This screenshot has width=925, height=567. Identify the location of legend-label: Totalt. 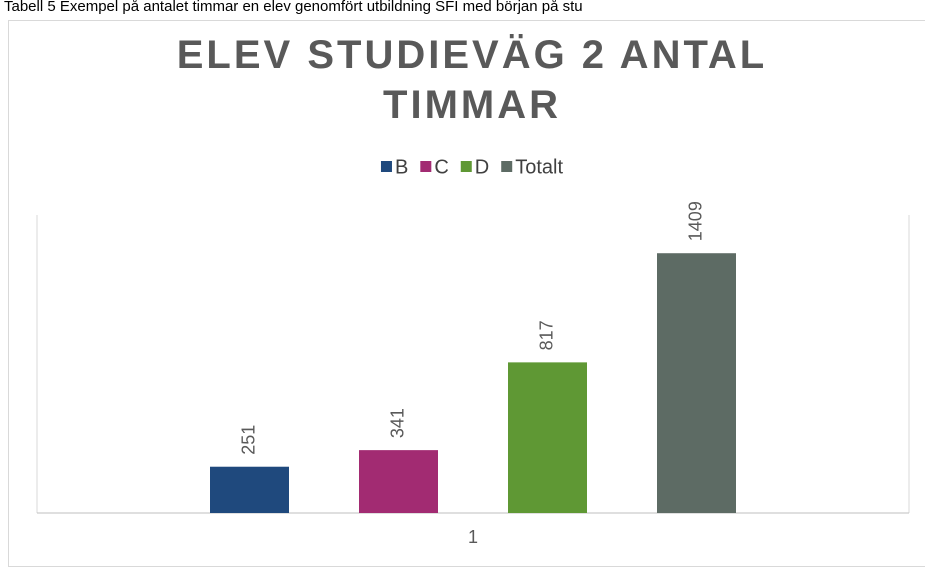
(539, 167).